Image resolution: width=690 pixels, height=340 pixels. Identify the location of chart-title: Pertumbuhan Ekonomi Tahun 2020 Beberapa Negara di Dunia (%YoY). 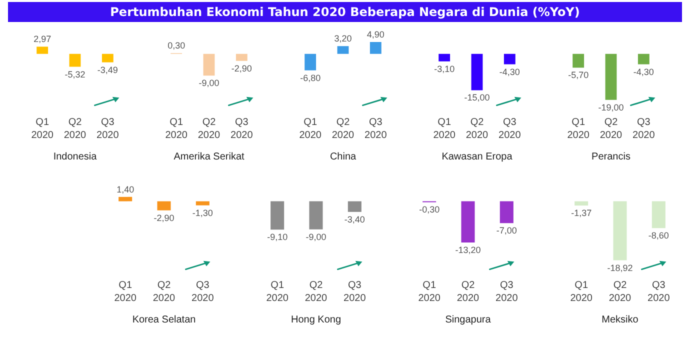
(345, 12).